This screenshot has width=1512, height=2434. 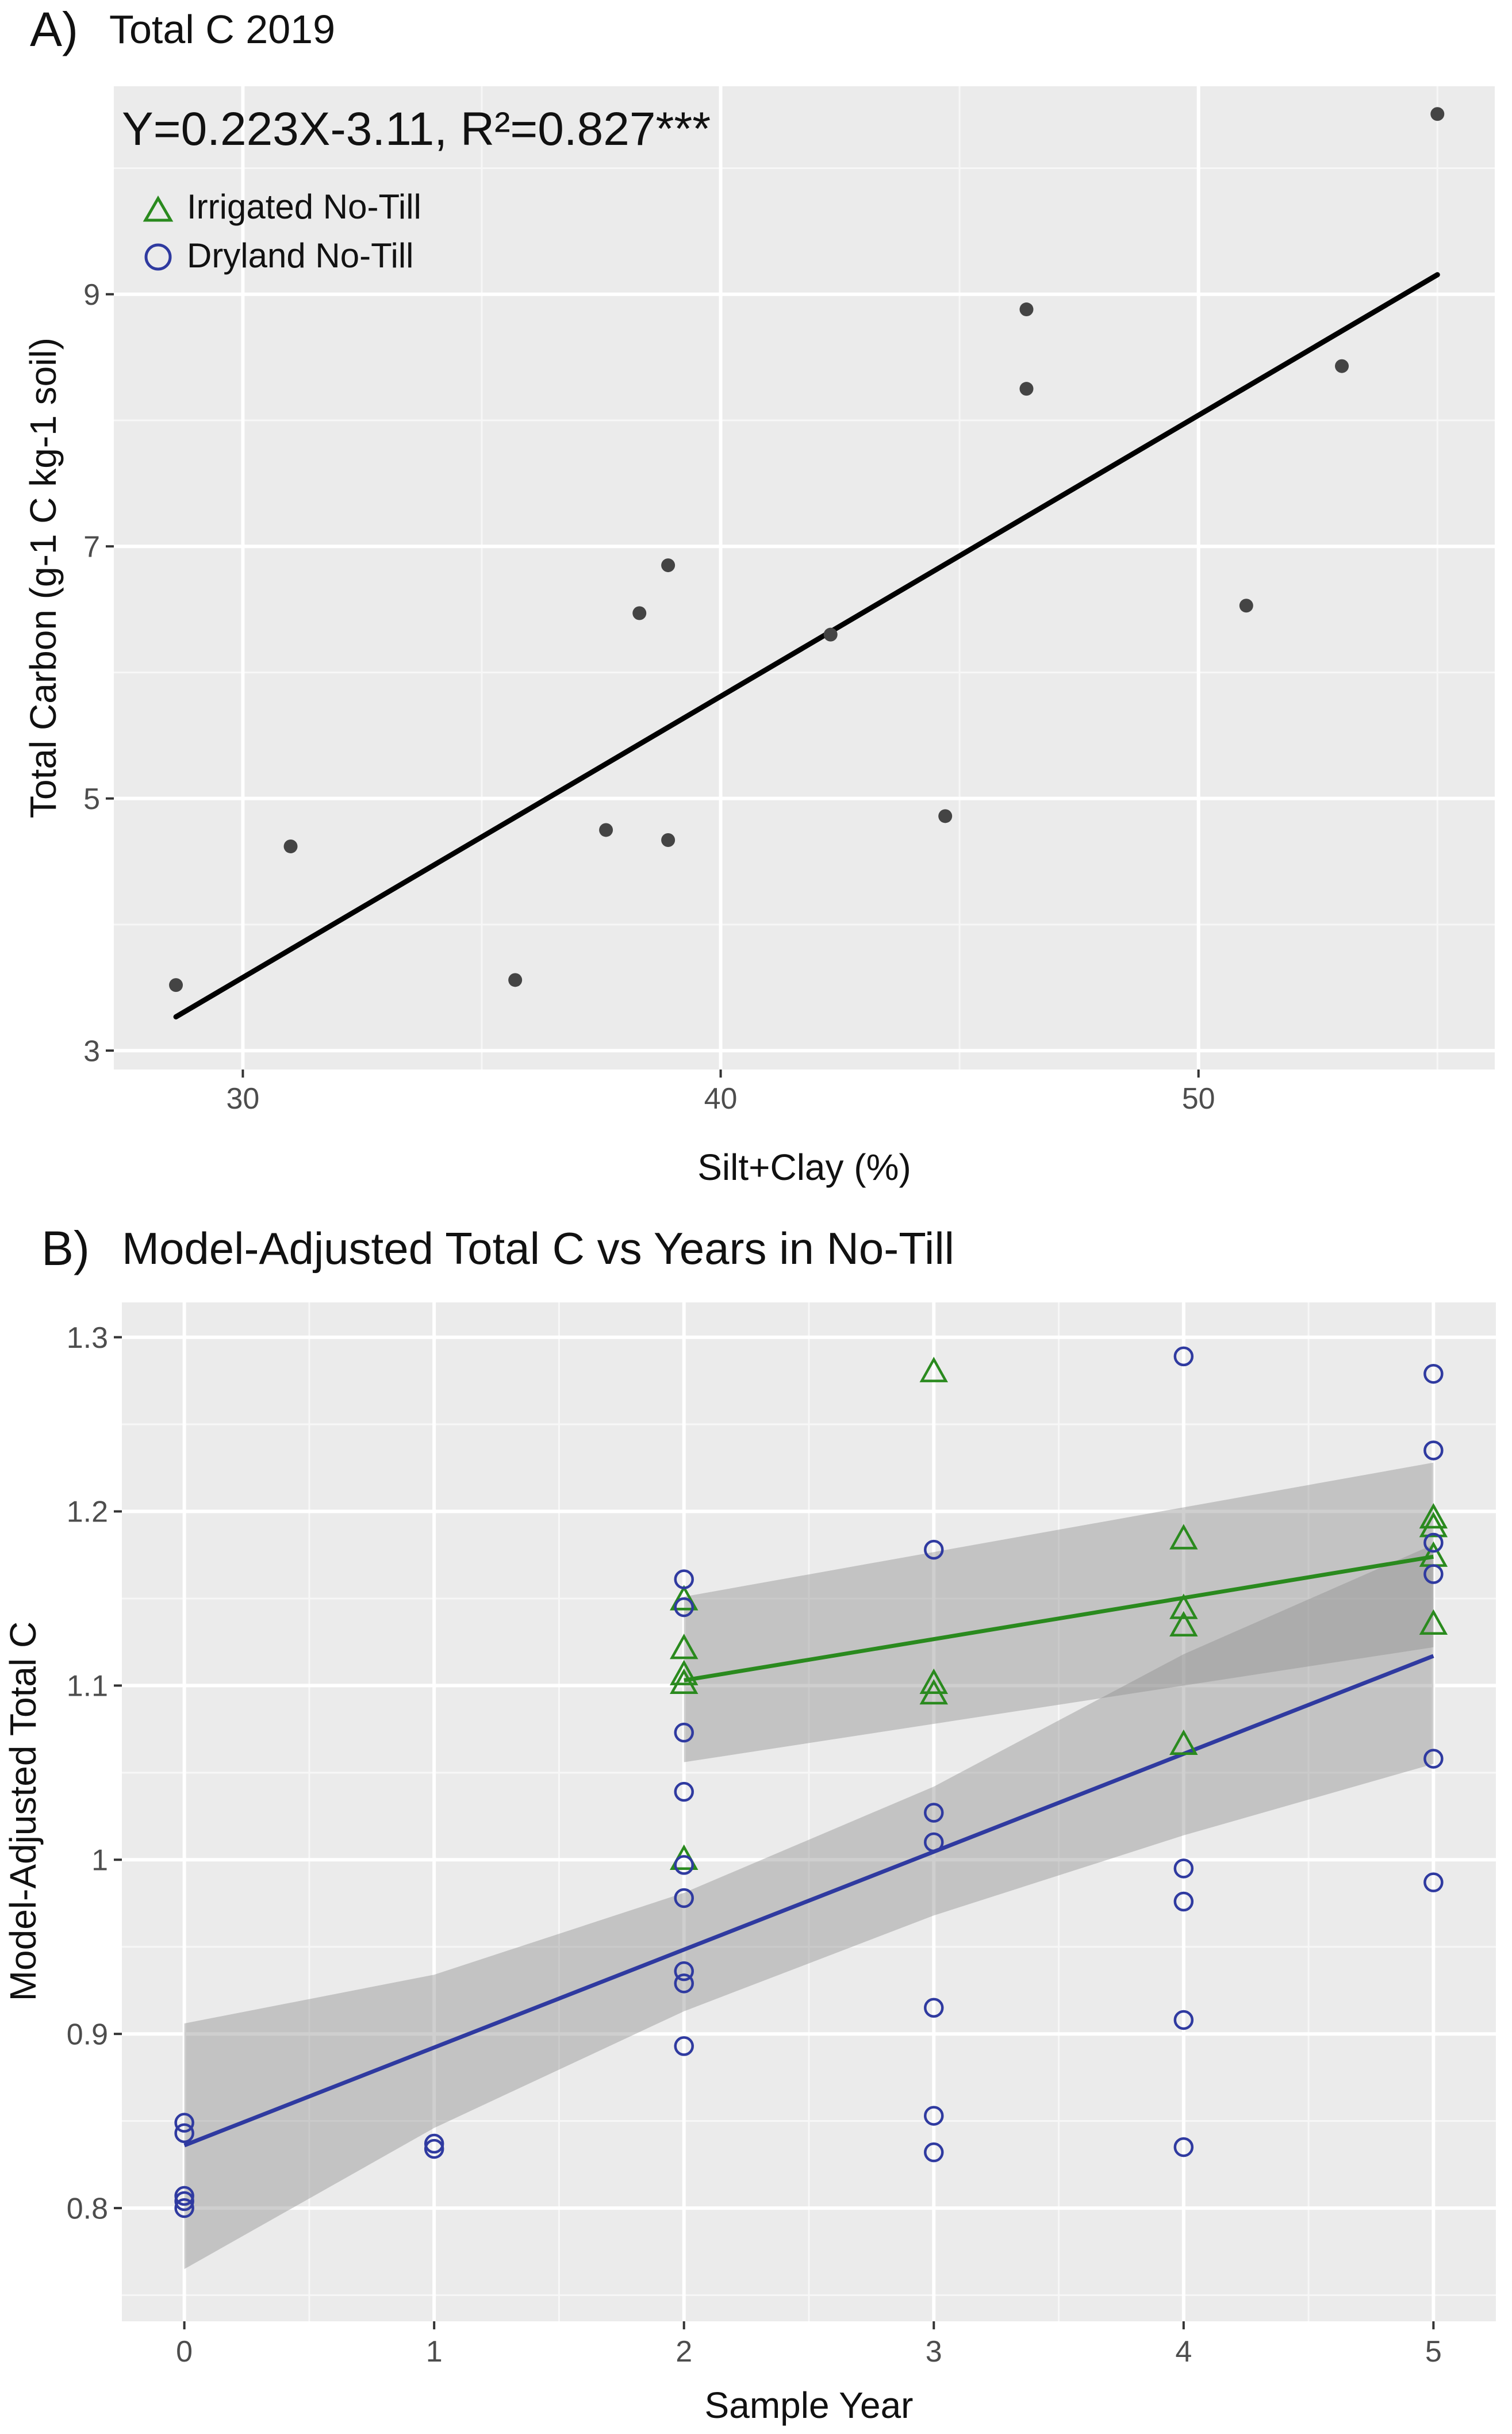 What do you see at coordinates (91, 1051) in the screenshot?
I see `y-tick-label: 3` at bounding box center [91, 1051].